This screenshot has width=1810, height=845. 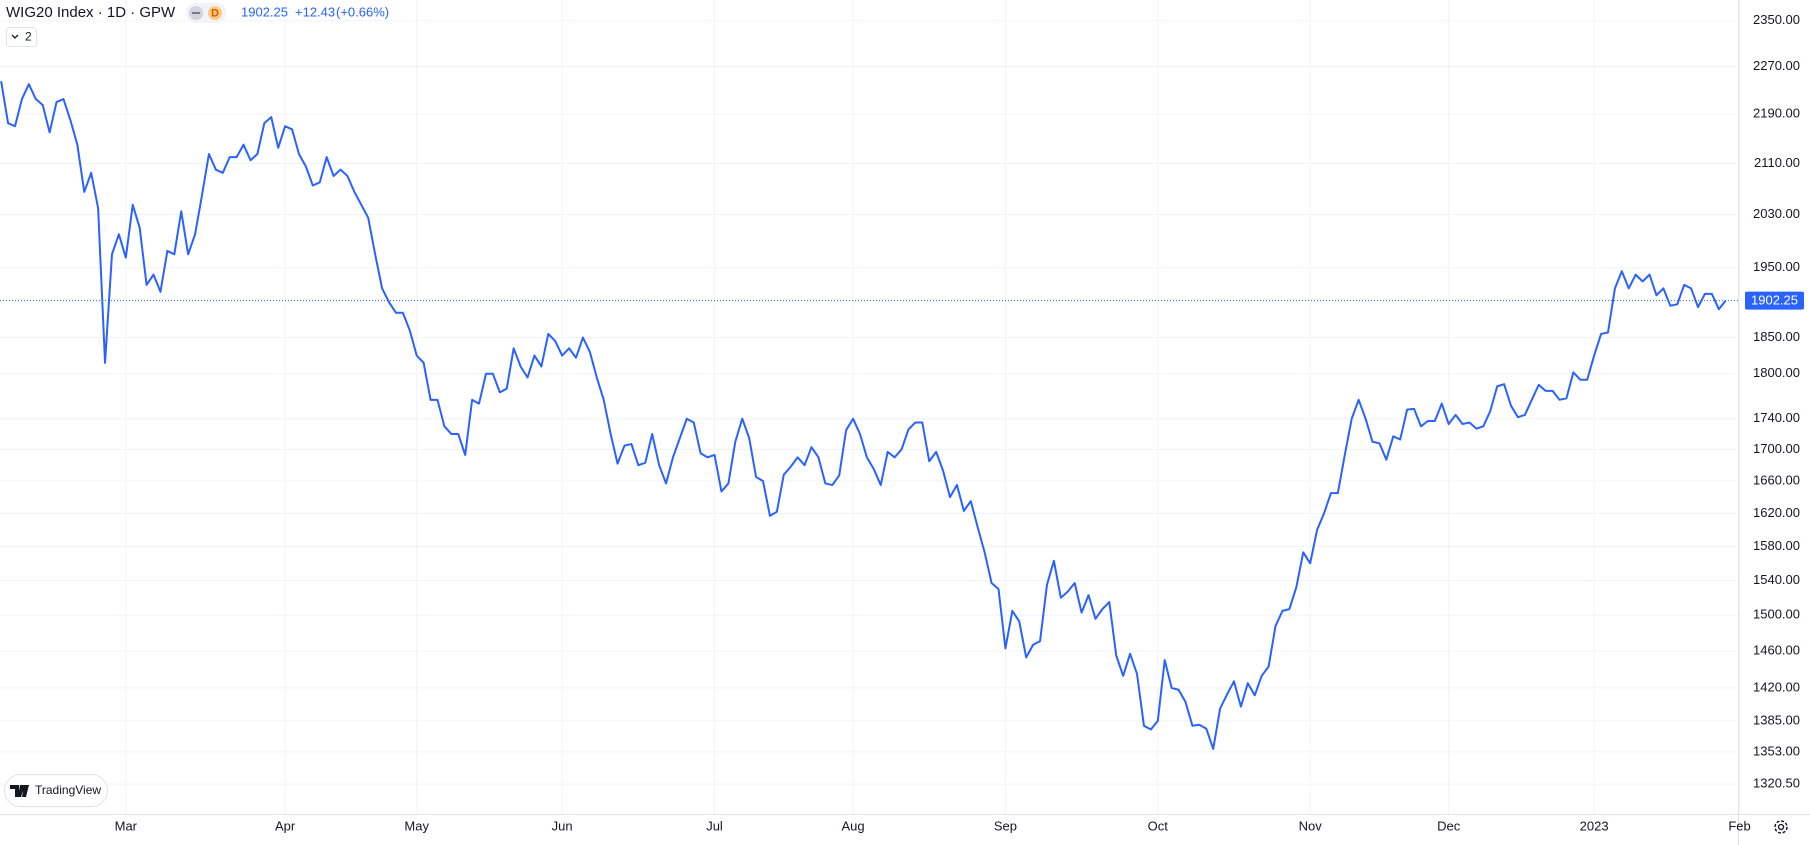 What do you see at coordinates (264, 11) in the screenshot?
I see `header-price: 1902.25` at bounding box center [264, 11].